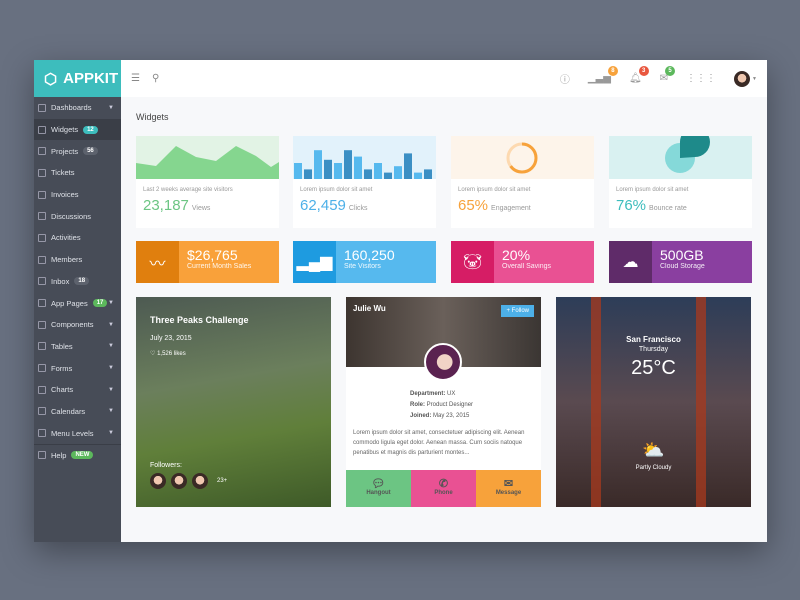 The image size is (800, 600). I want to click on sidebar-item-label: Calendars, so click(68, 411).